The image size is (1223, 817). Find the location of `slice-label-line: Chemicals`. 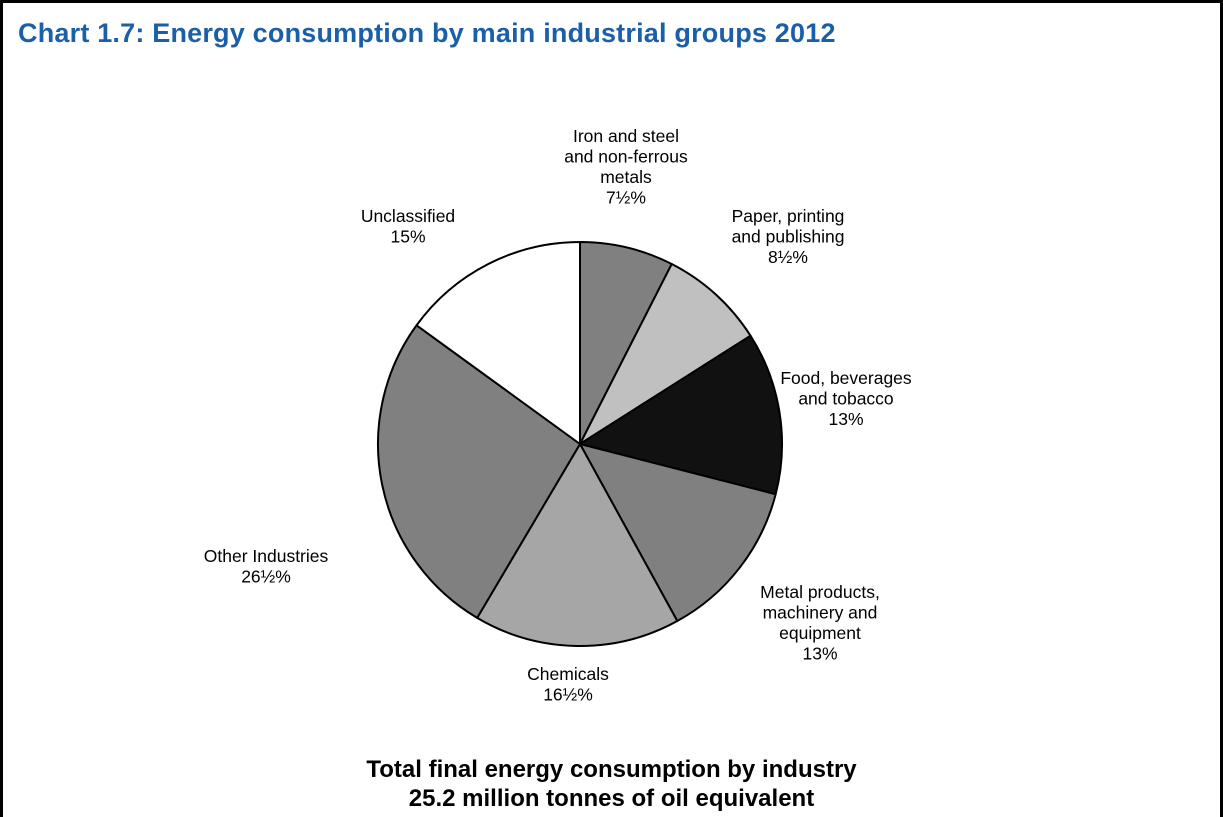

slice-label-line: Chemicals is located at coordinates (568, 674).